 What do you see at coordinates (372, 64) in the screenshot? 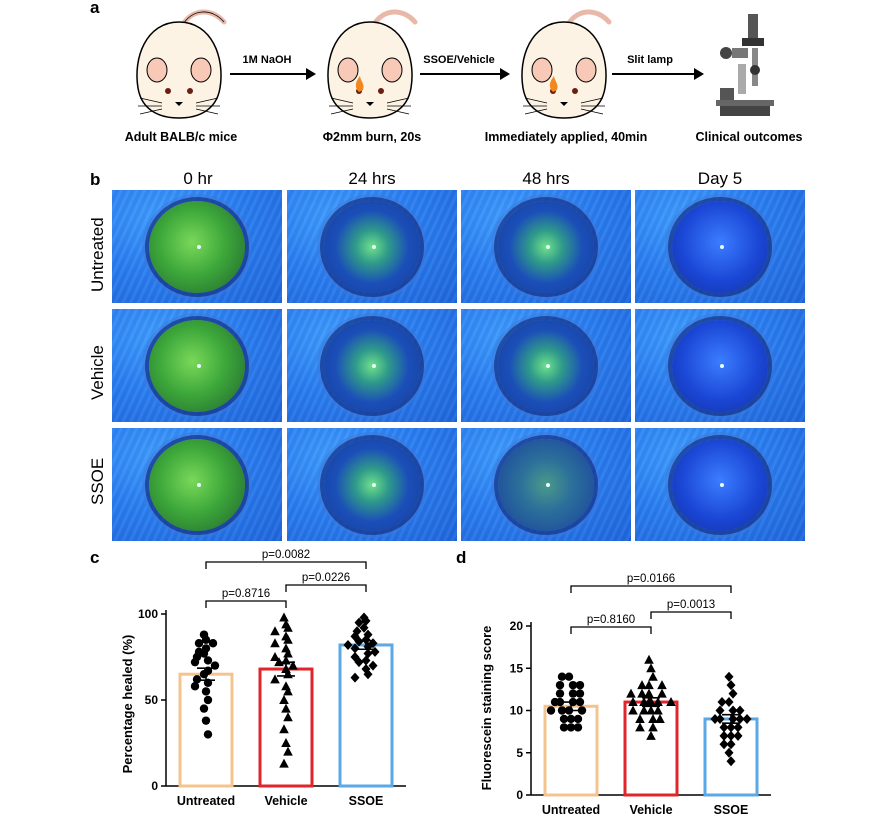
I see `burned-mouse-icon` at bounding box center [372, 64].